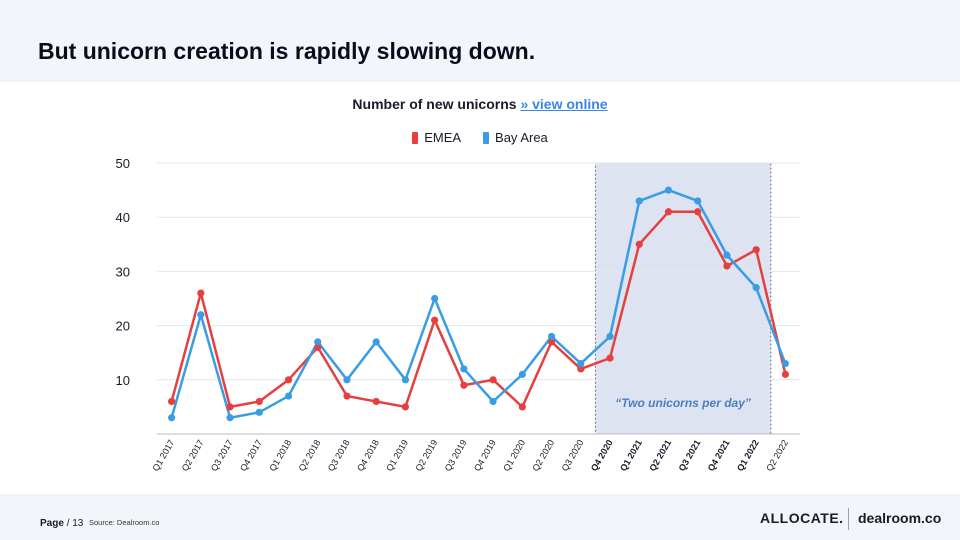 This screenshot has width=960, height=540. Describe the element at coordinates (514, 455) in the screenshot. I see `x-tick-label: Q1 2020` at that location.